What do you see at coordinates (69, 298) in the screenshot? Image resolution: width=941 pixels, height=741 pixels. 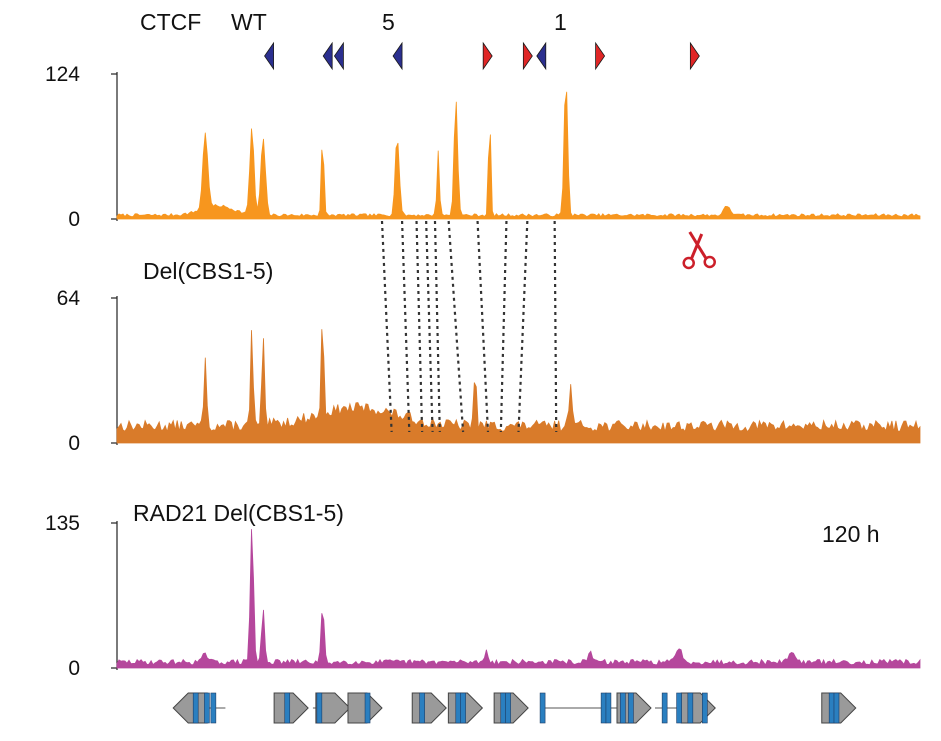 I see `del-y-max-label: 64` at bounding box center [69, 298].